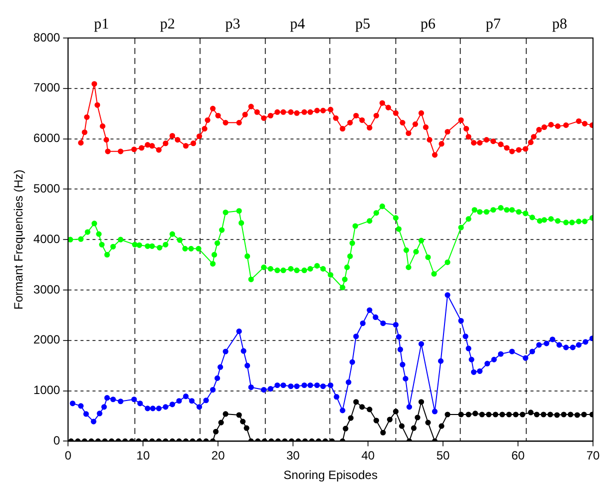  I want to click on x-tick-label: 30, so click(293, 455).